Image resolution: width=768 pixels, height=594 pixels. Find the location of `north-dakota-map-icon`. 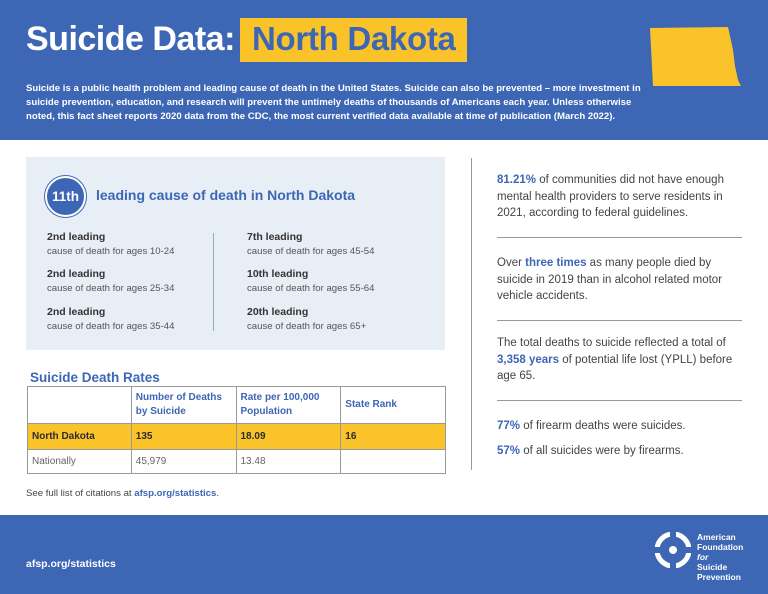

north-dakota-map-icon is located at coordinates (695, 56).